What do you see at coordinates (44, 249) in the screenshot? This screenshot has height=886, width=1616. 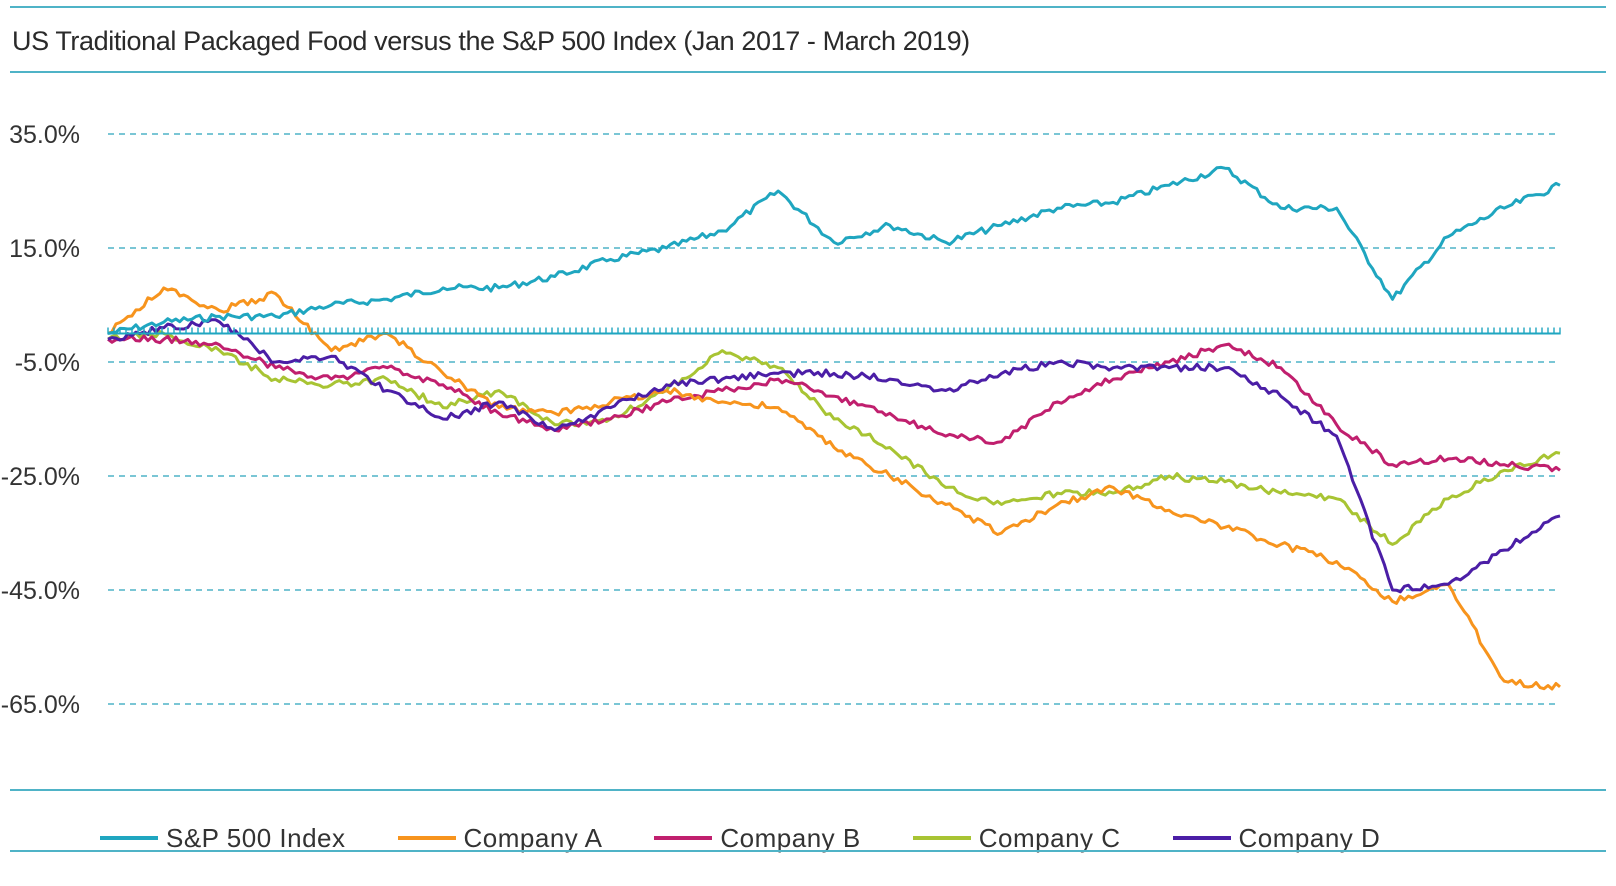 I see `y-tick-label: 15.0%` at bounding box center [44, 249].